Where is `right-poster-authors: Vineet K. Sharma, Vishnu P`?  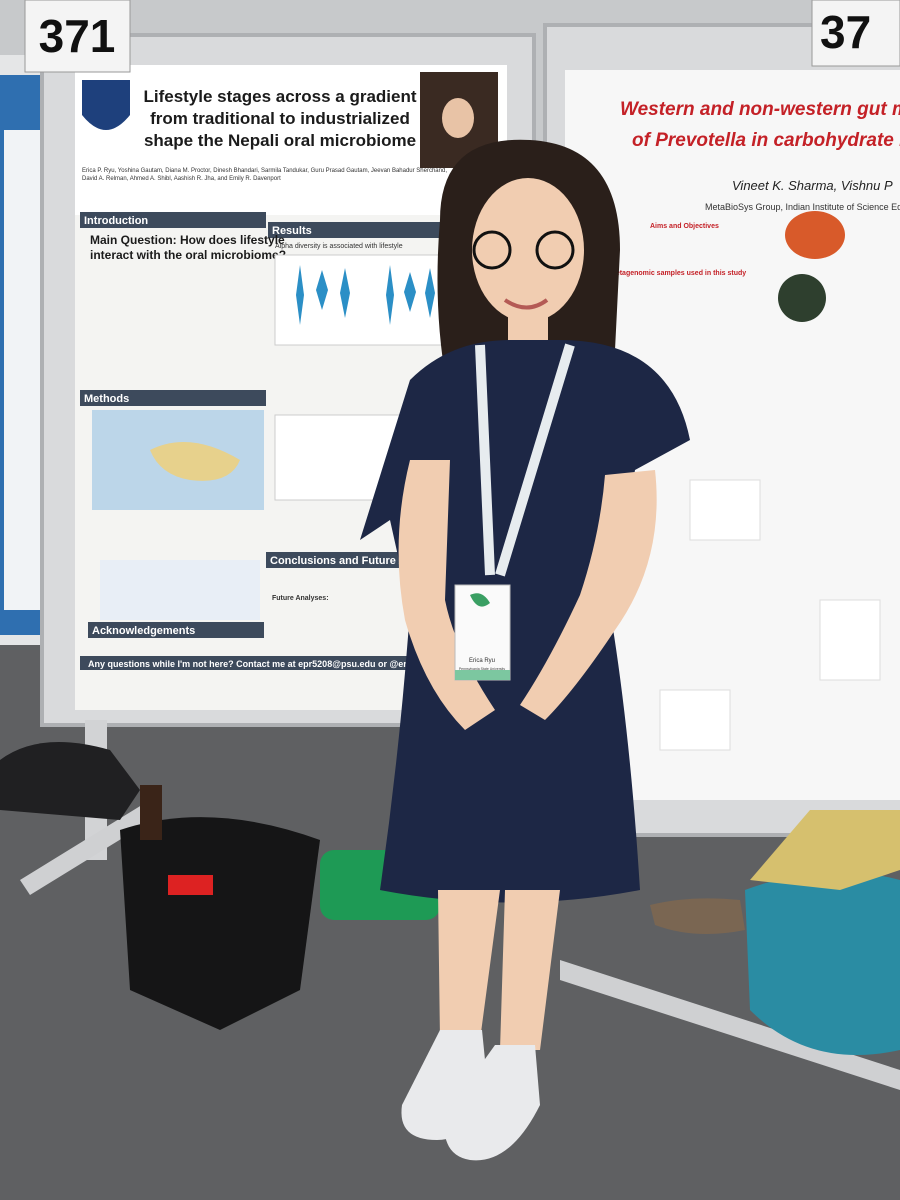 right-poster-authors: Vineet K. Sharma, Vishnu P is located at coordinates (812, 185).